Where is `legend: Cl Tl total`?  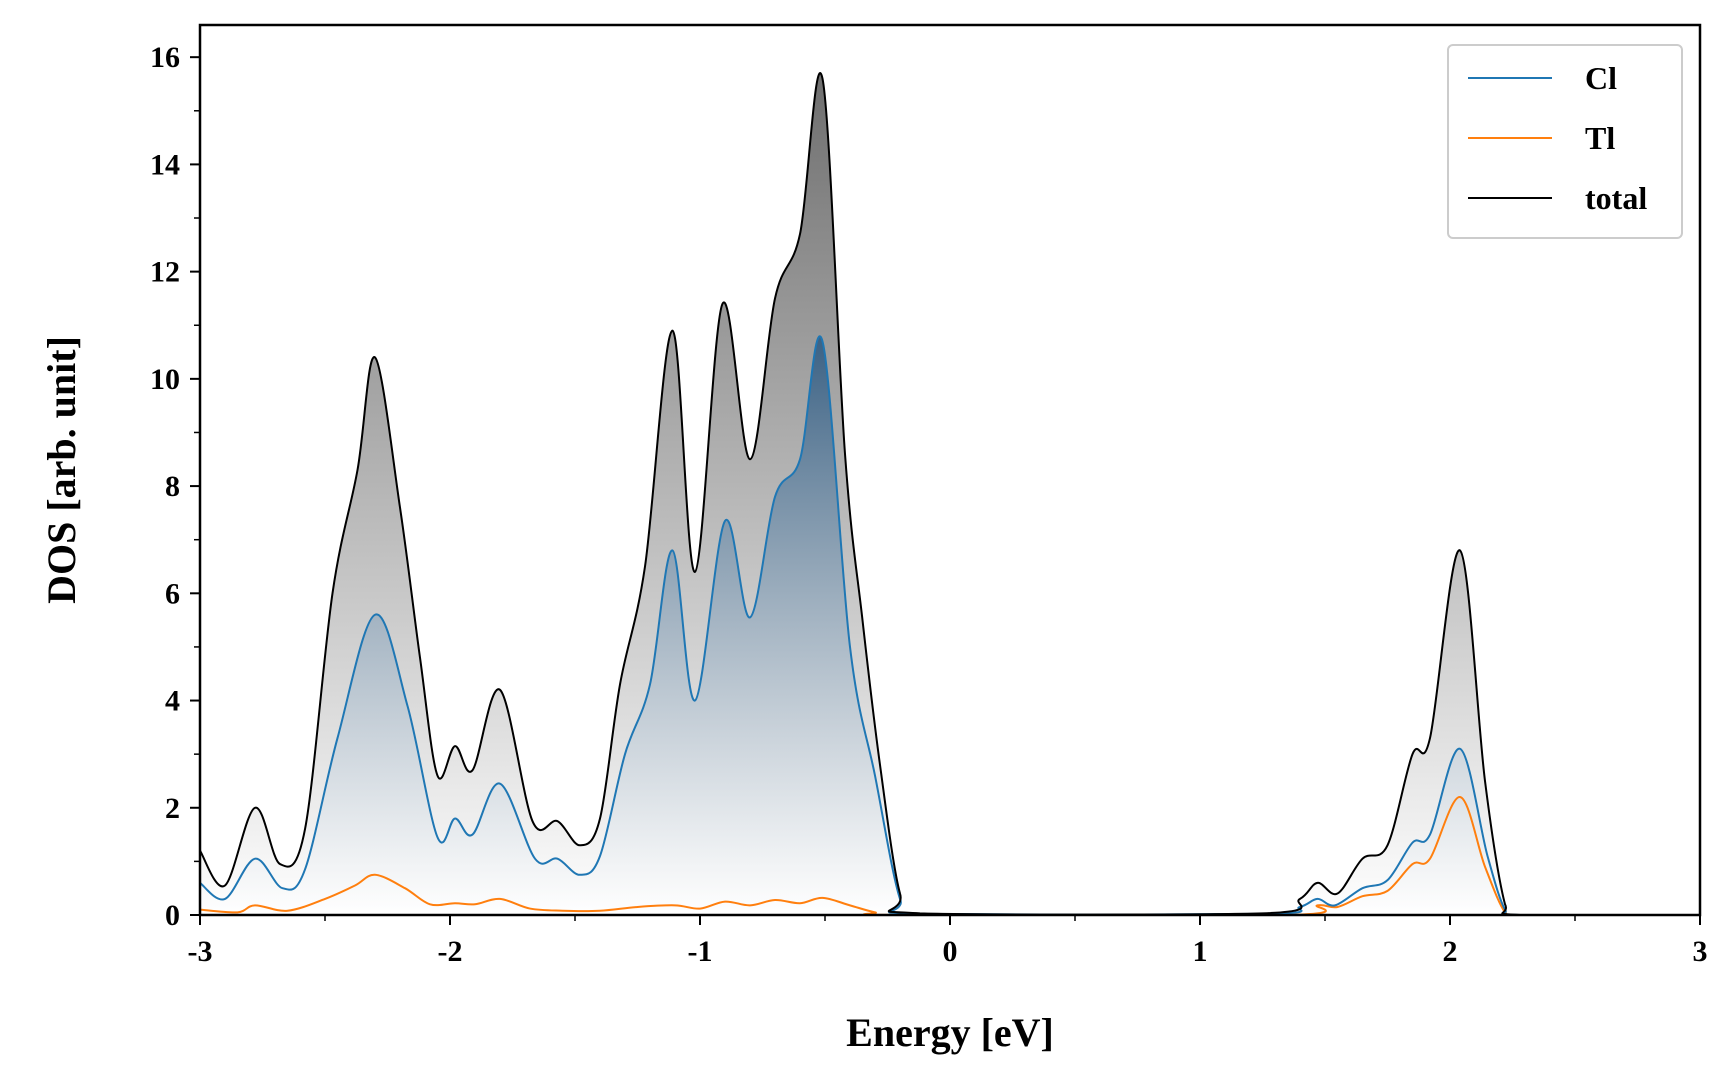
legend: Cl Tl total is located at coordinates (1565, 141).